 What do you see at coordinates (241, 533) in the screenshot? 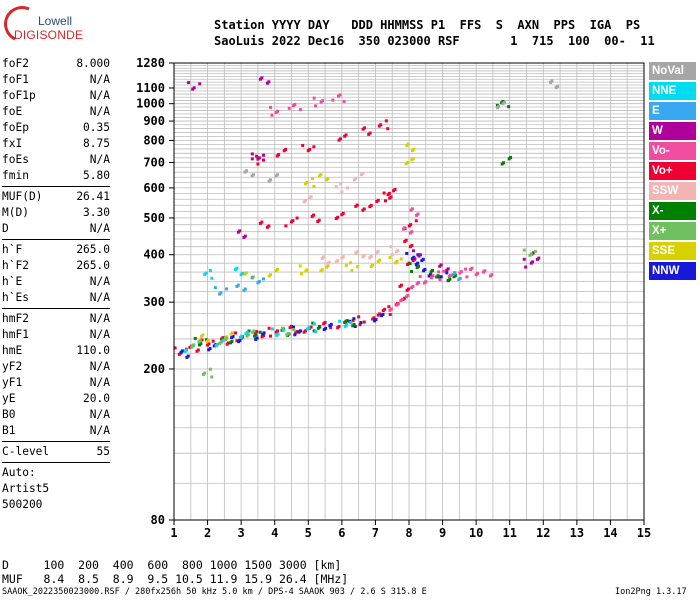
I see `x-tick-label: 3` at bounding box center [241, 533].